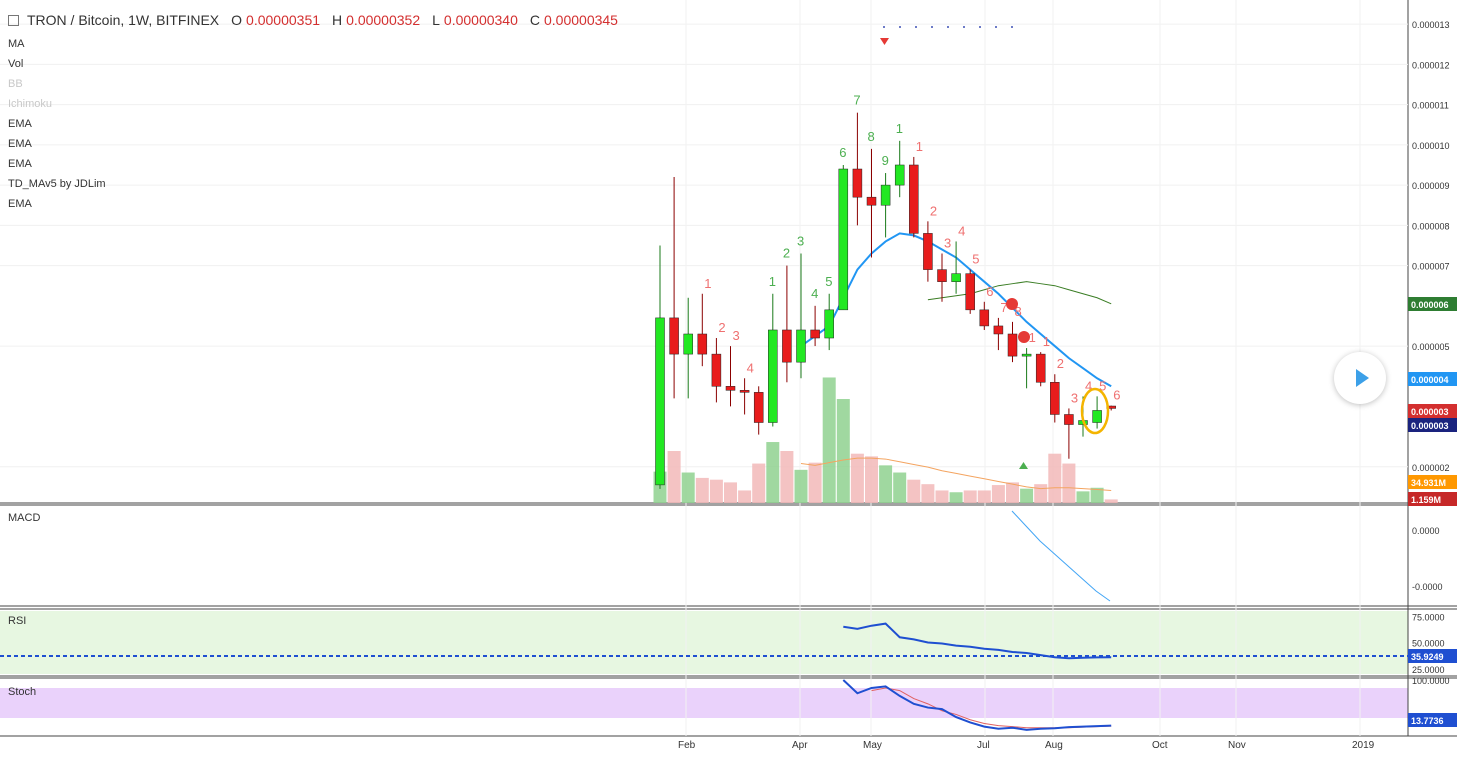 This screenshot has width=1457, height=759. Describe the element at coordinates (20, 204) in the screenshot. I see `indicator-ema-4: EMA` at that location.